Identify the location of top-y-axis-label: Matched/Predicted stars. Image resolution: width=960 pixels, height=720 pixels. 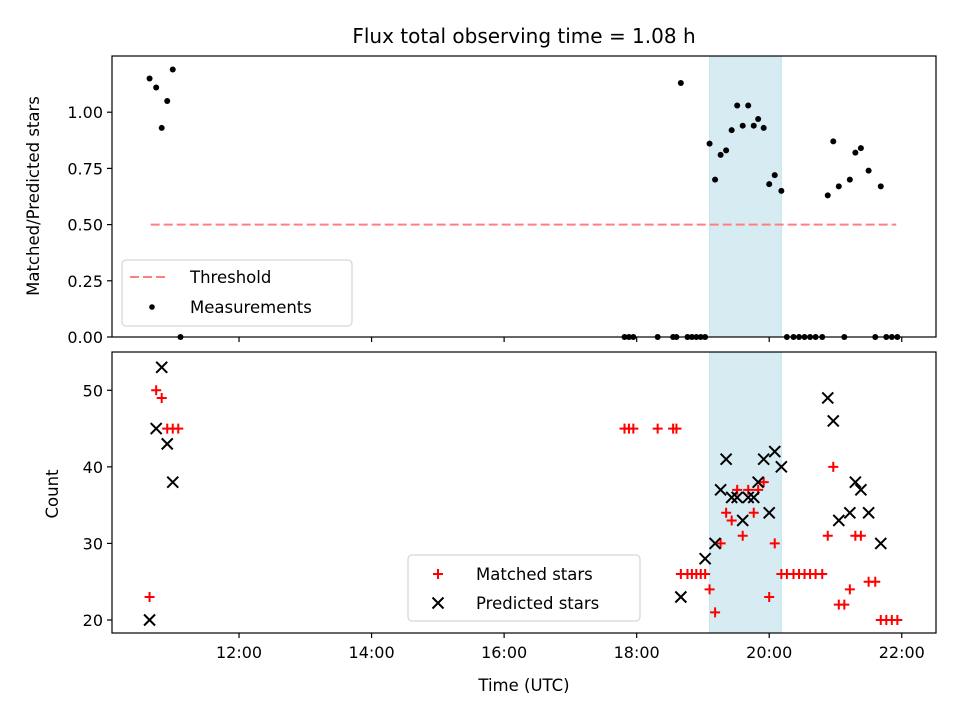
(33, 196).